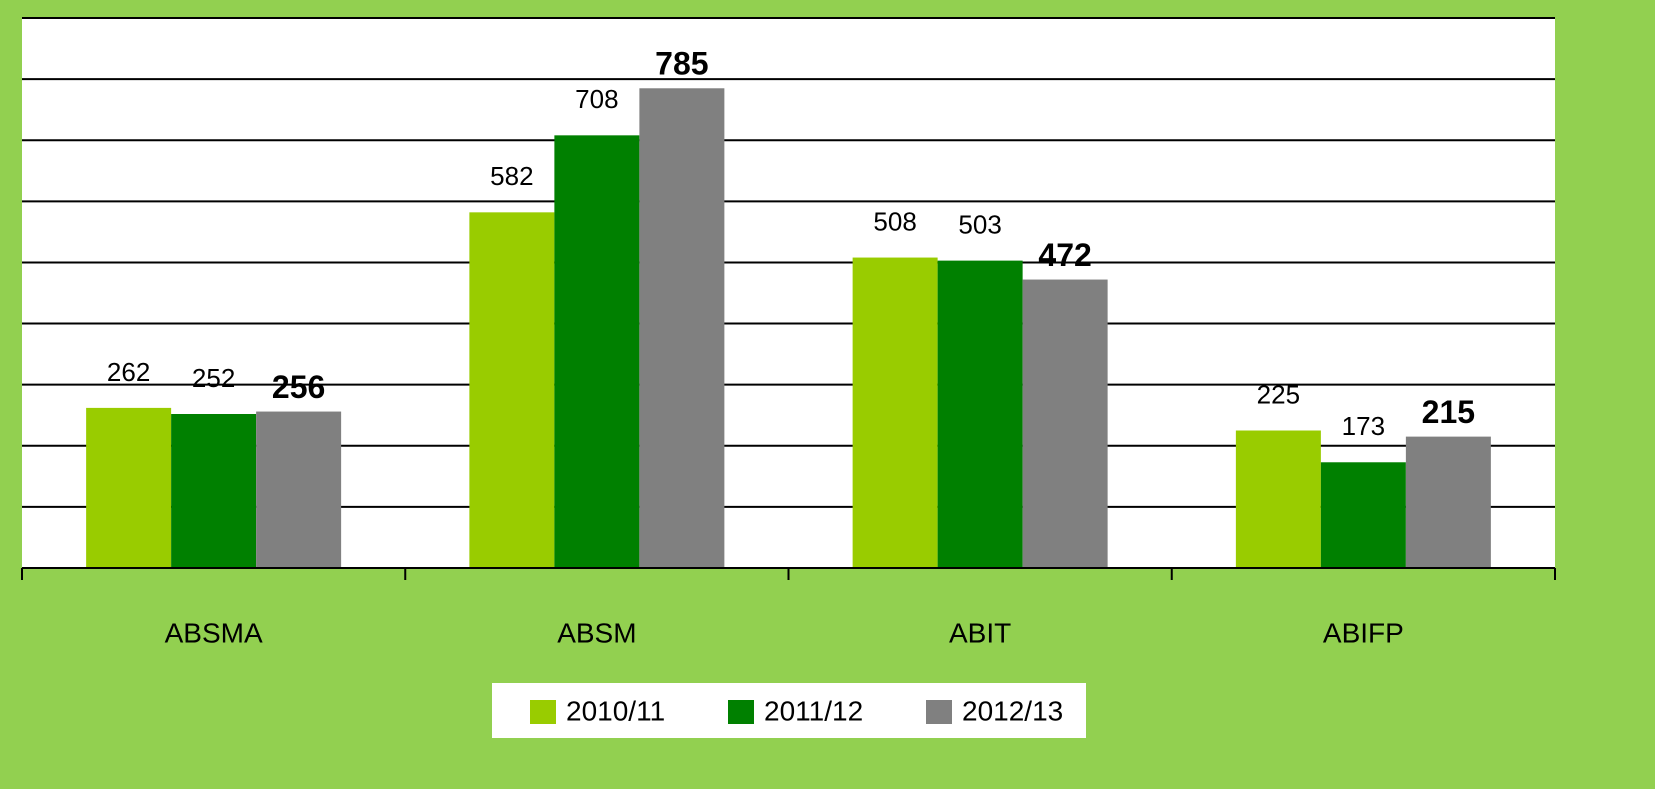  I want to click on data-label: 225, so click(1278, 394).